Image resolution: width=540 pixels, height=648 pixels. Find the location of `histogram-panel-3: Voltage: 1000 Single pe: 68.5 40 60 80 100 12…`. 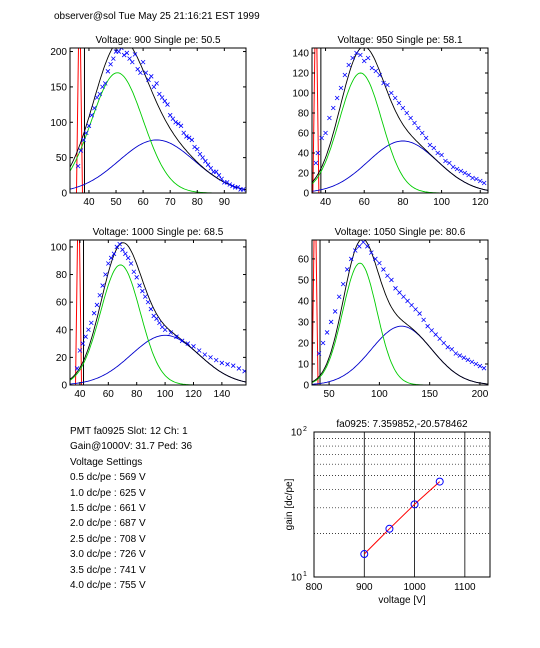

histogram-panel-3: Voltage: 1000 Single pe: 68.5 40 60 80 100 12… is located at coordinates (148, 313).